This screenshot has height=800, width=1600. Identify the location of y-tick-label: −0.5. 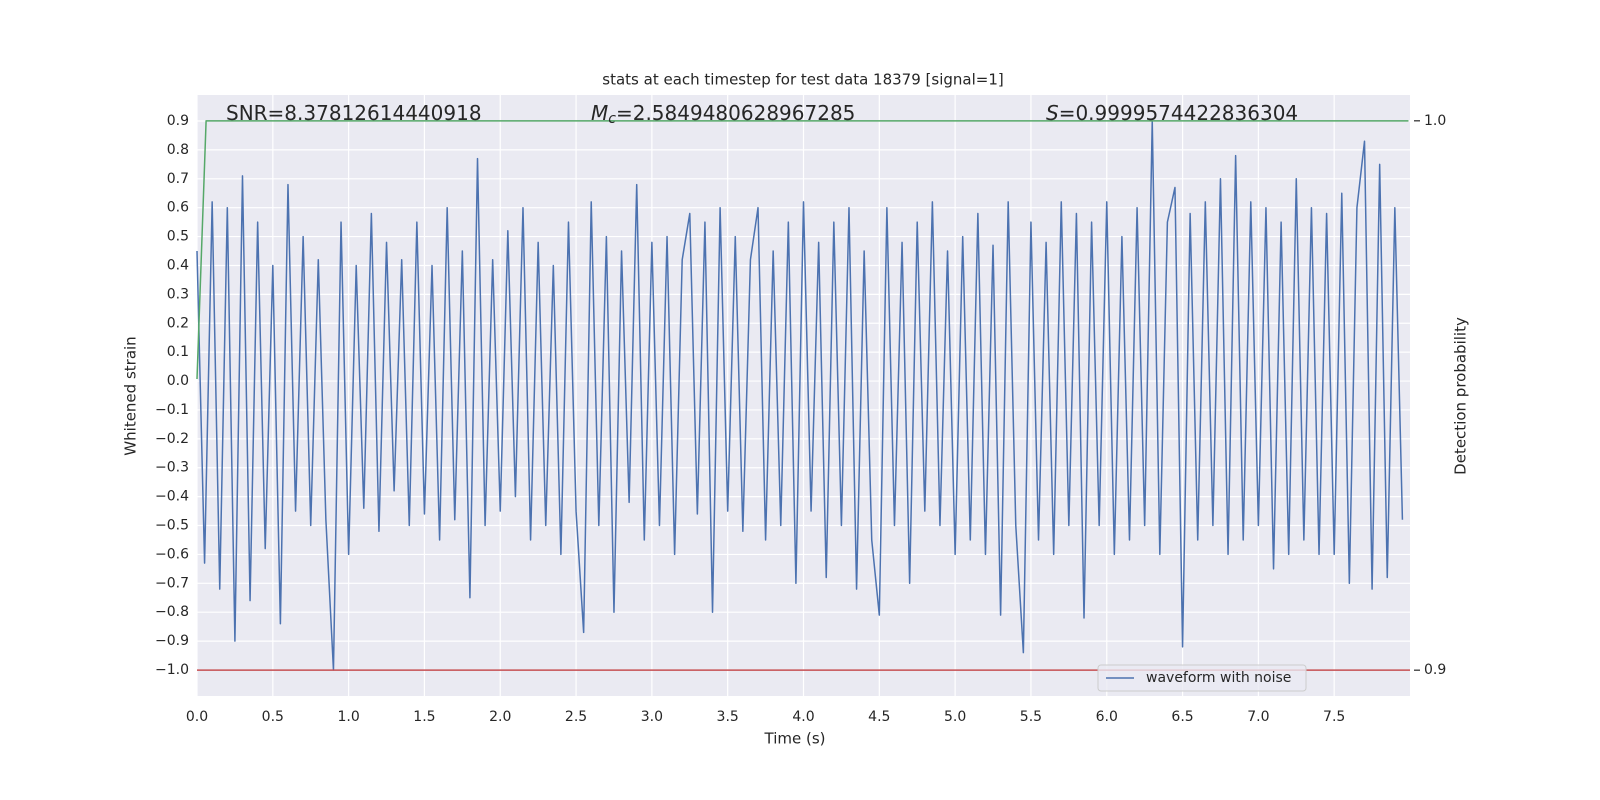
(172, 526).